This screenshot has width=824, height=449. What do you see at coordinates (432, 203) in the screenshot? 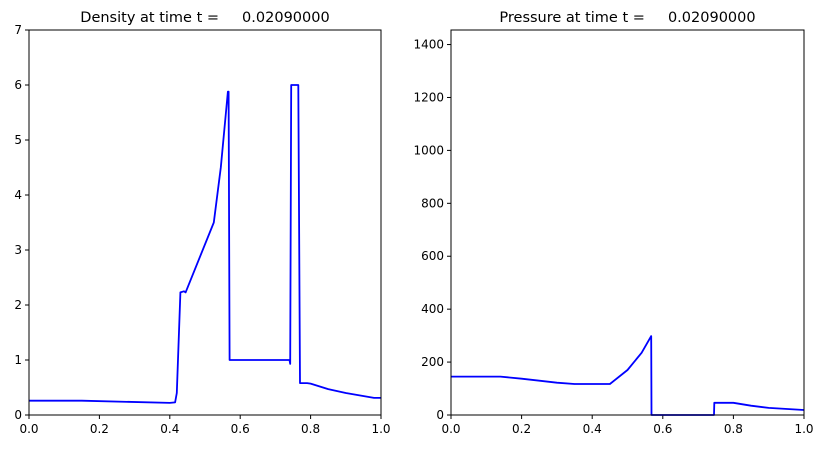
I see `y-tick-label: 800` at bounding box center [432, 203].